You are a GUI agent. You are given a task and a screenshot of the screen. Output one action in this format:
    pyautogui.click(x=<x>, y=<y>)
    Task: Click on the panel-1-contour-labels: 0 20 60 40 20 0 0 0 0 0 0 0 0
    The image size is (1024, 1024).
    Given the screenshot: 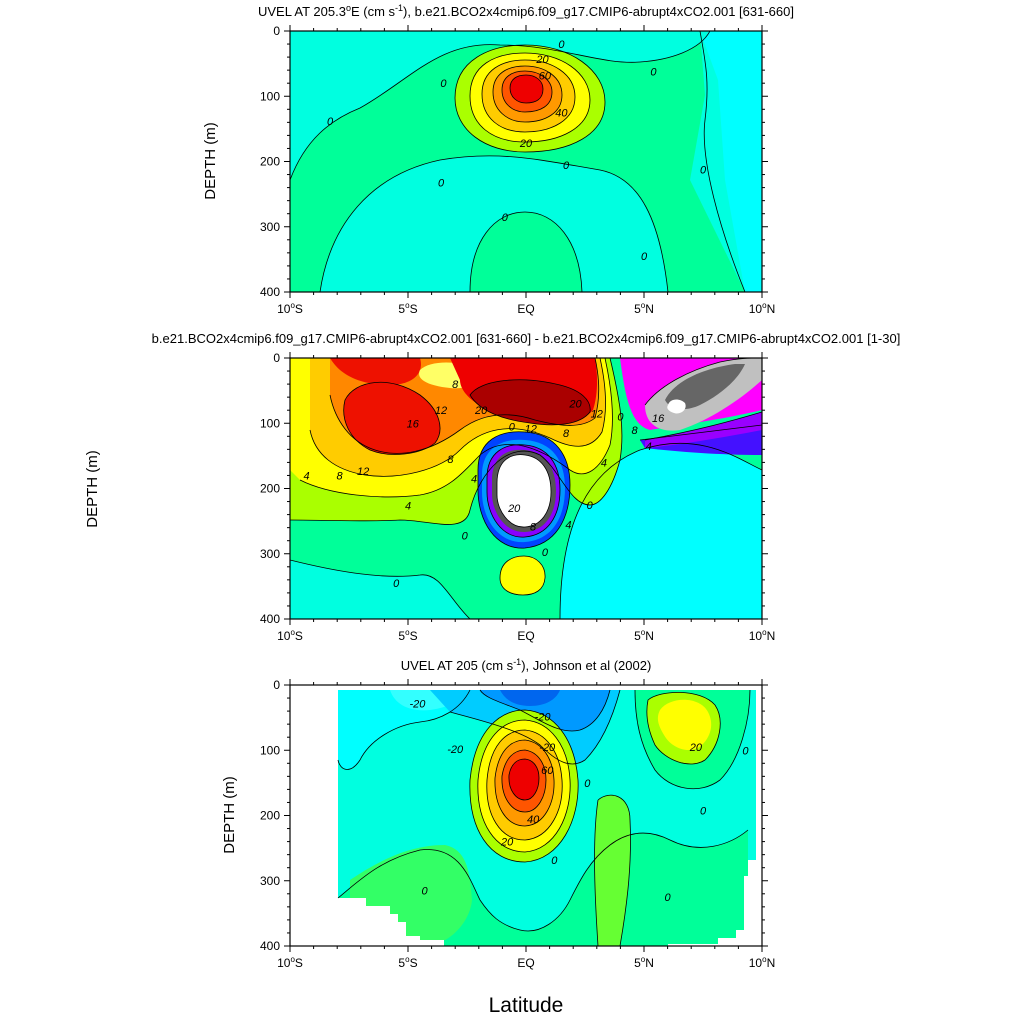 What is the action you would take?
    pyautogui.click(x=517, y=151)
    